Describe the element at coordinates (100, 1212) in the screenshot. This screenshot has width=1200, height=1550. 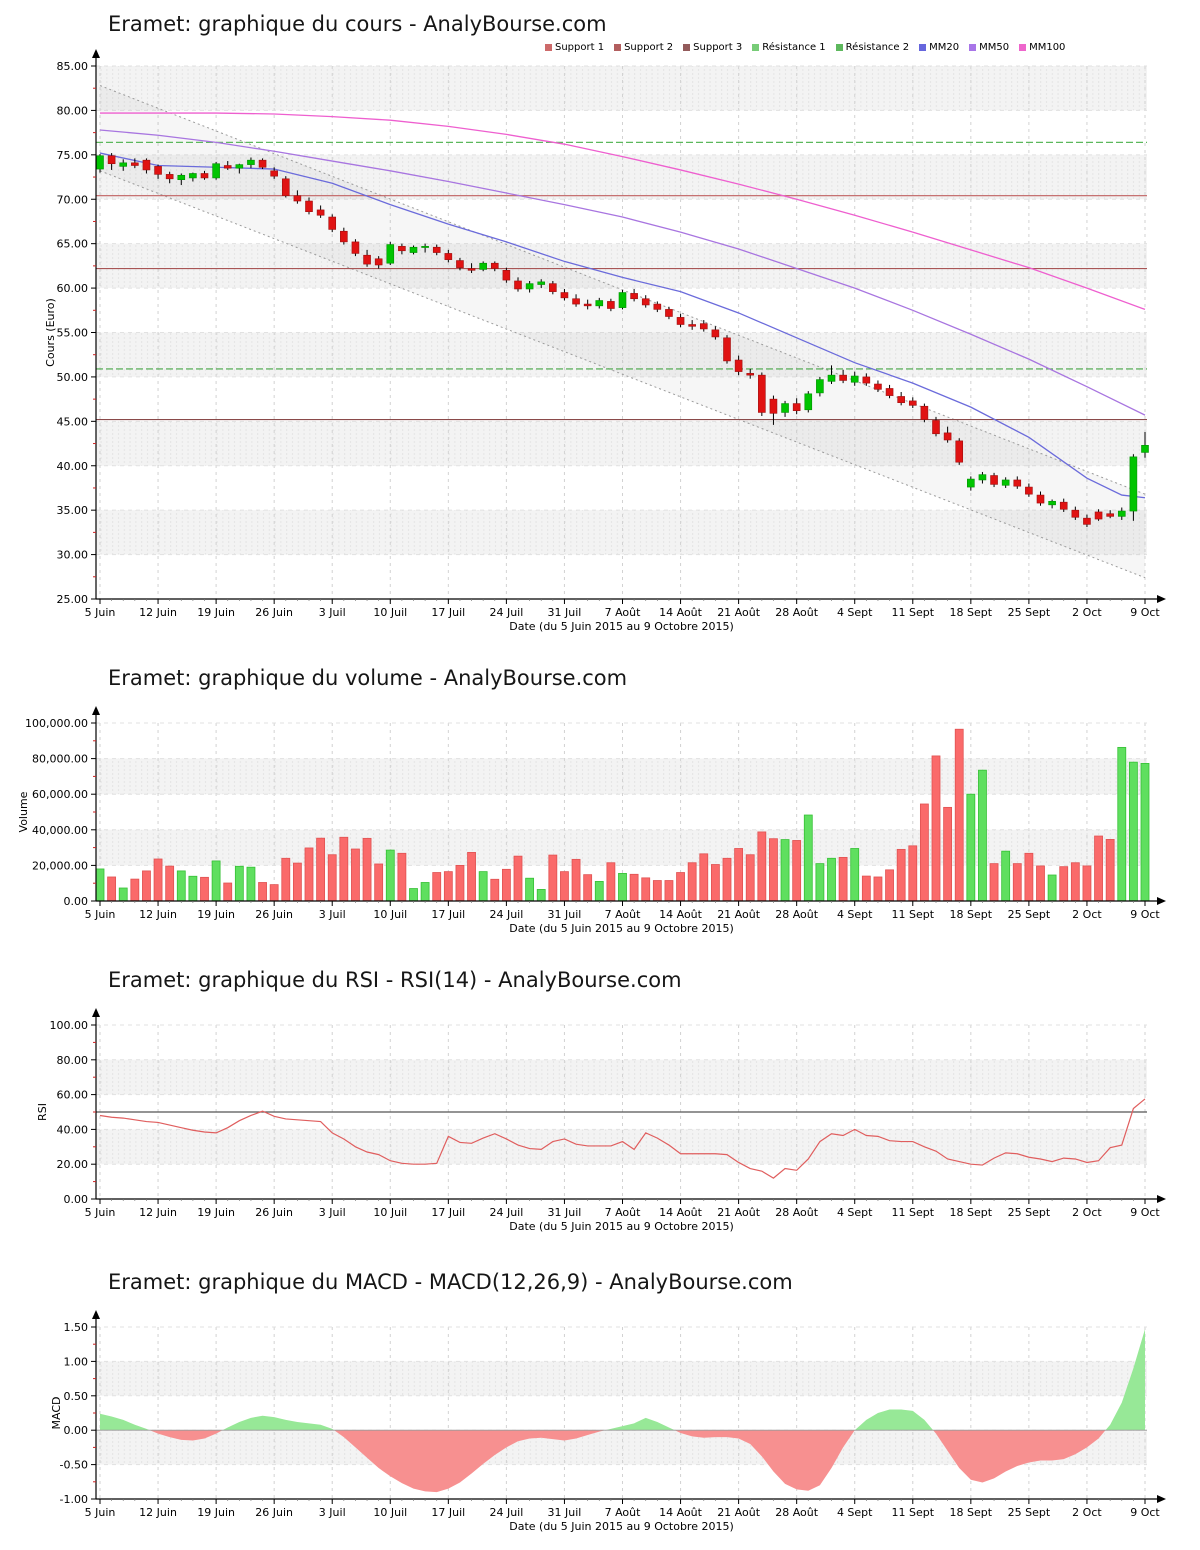
I see `svg-text: 5 Juin` at that location.